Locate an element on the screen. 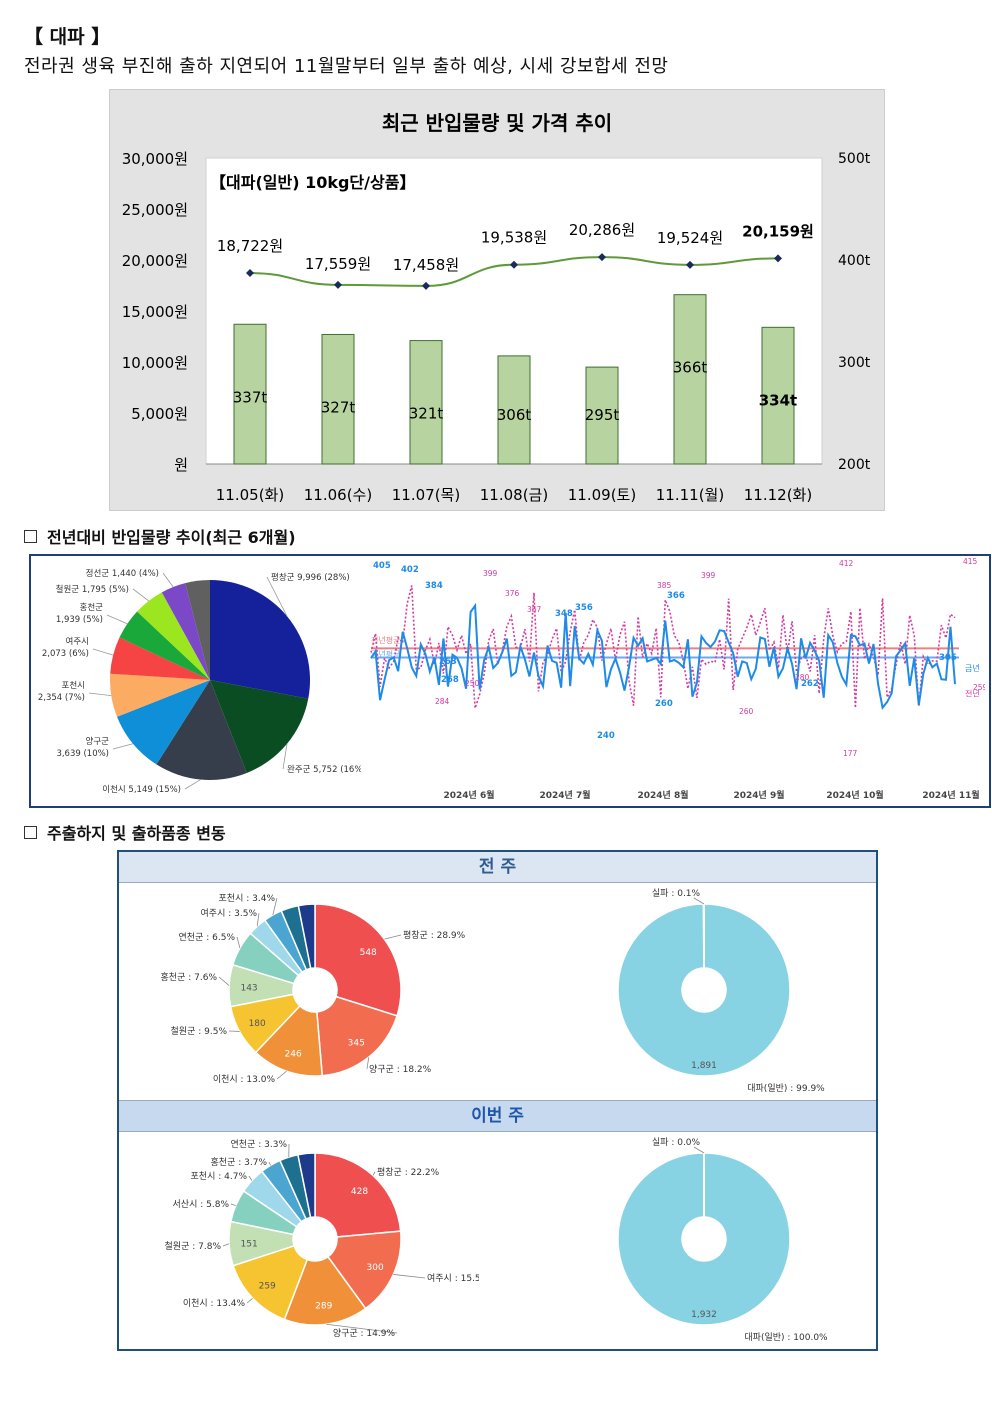  last-year-value-label: 259 is located at coordinates (979, 687).